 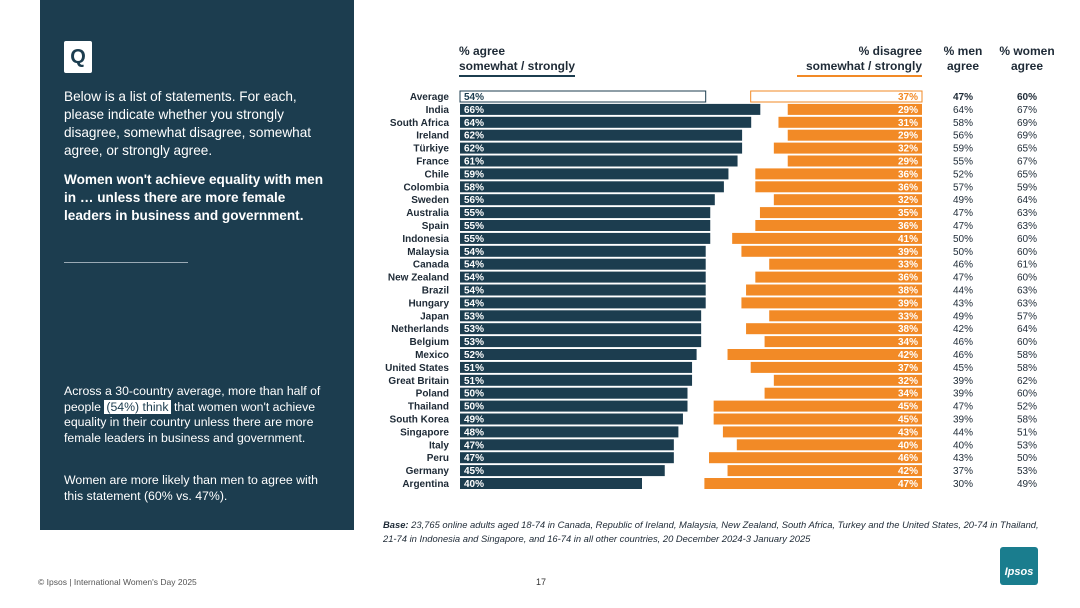 I want to click on men-agree-value: 52%, so click(x=963, y=174).